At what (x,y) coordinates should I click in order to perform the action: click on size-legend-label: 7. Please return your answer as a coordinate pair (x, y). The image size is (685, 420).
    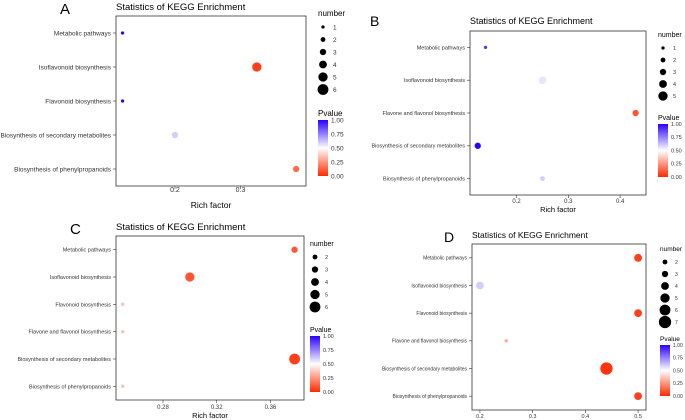
    Looking at the image, I should click on (676, 323).